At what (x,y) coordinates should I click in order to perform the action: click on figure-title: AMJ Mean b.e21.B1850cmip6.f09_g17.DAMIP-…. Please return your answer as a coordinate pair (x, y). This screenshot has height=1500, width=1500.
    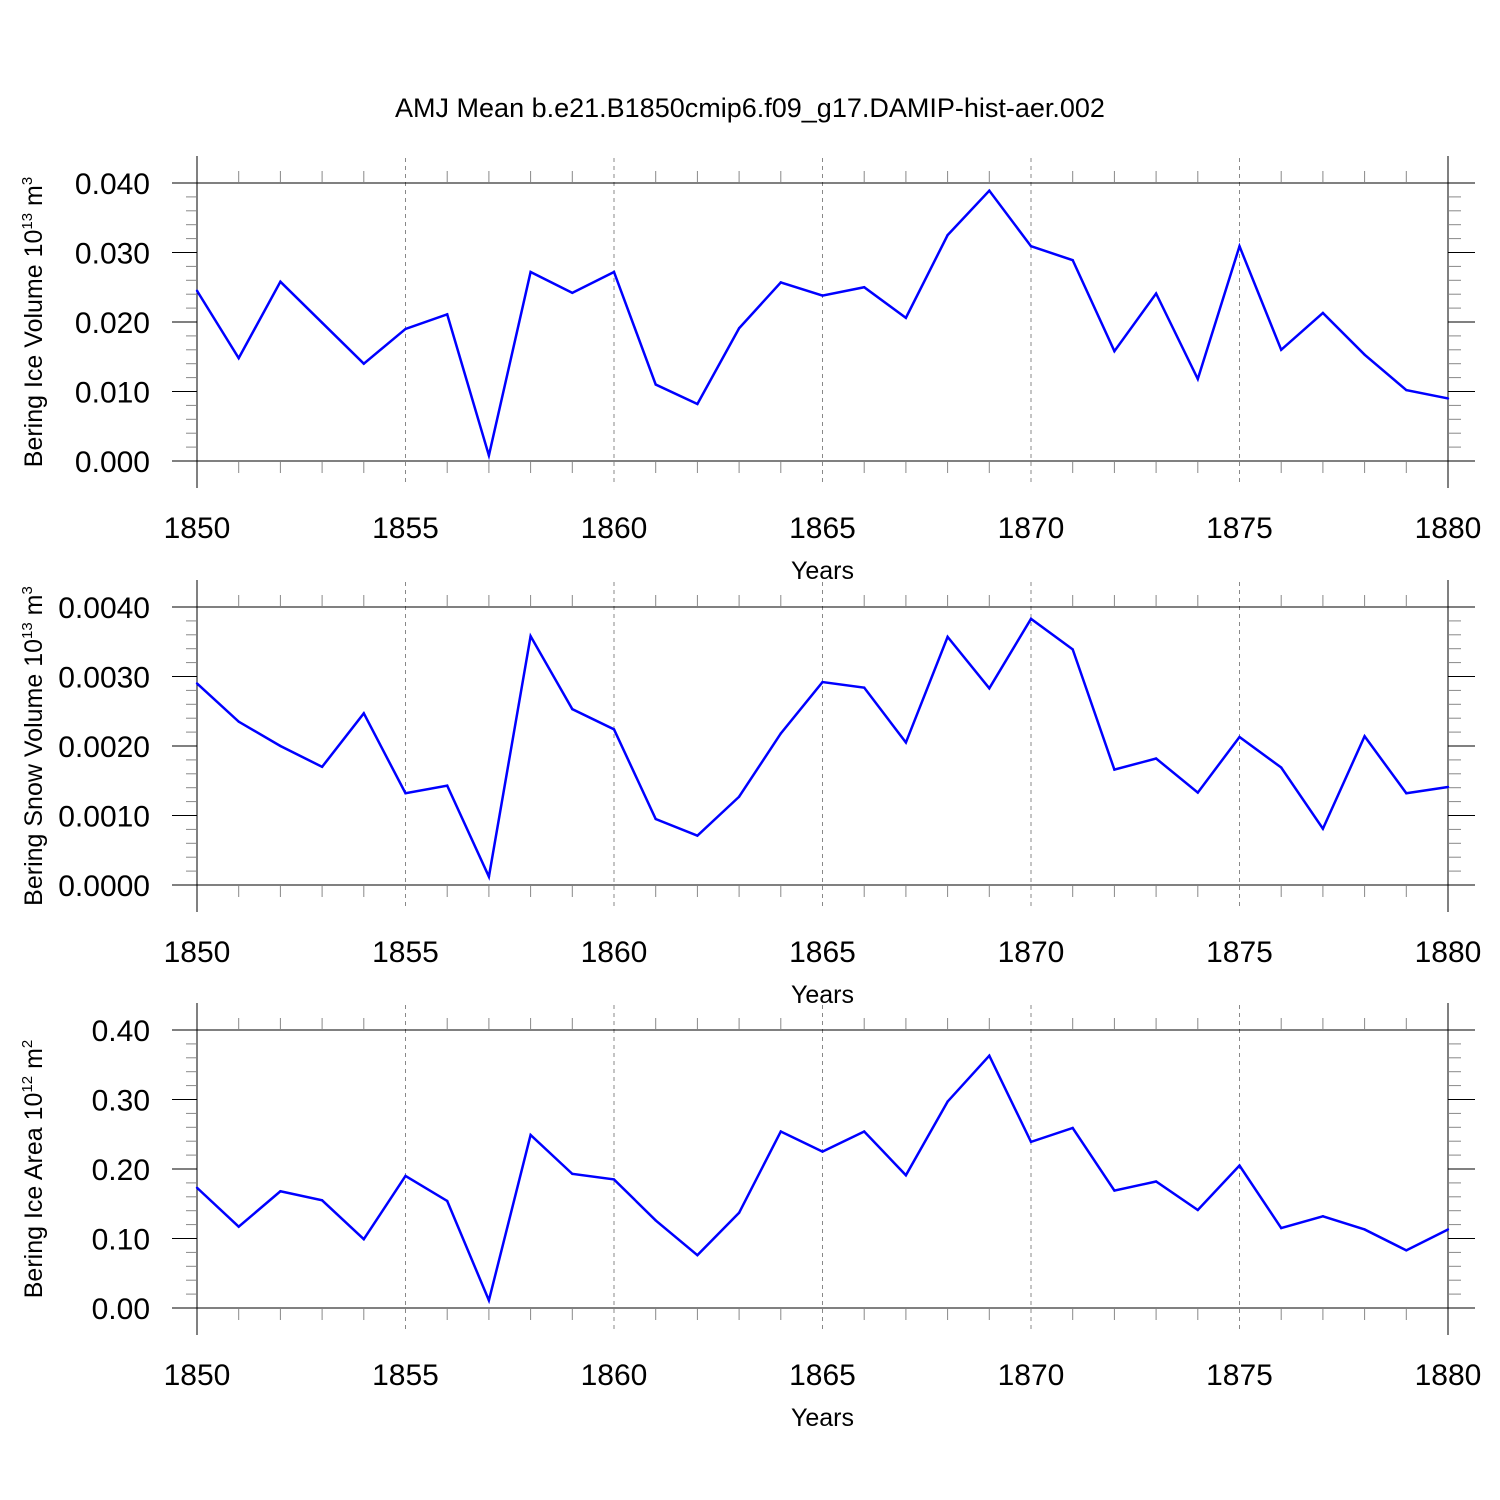
    Looking at the image, I should click on (750, 108).